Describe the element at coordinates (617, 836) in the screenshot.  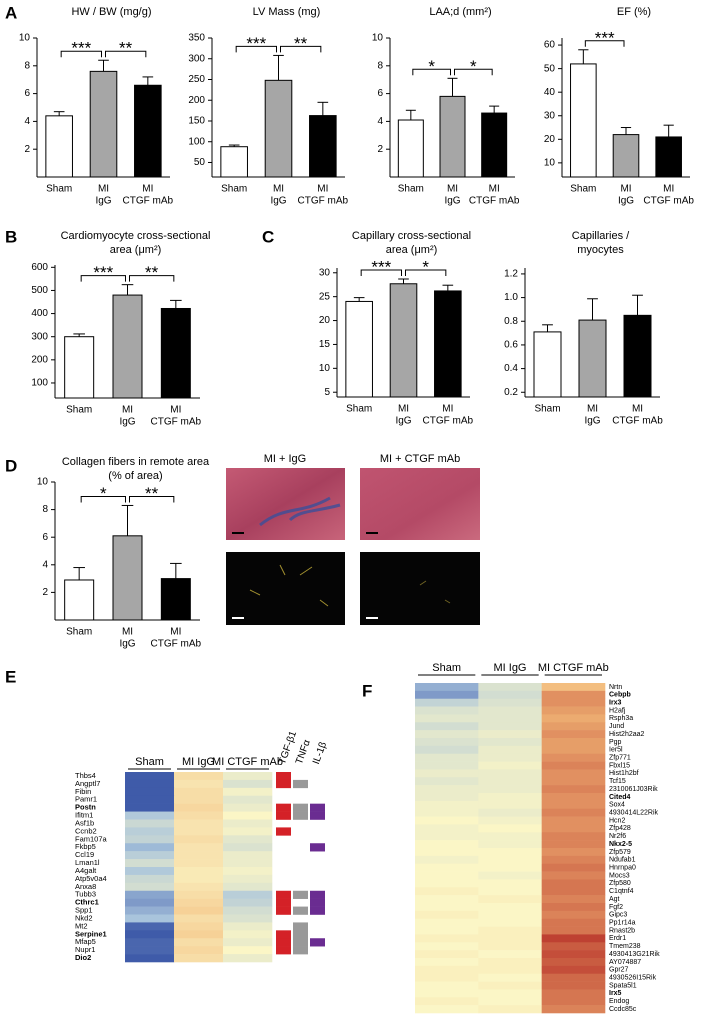
I see `row-label: Nr2f6` at that location.